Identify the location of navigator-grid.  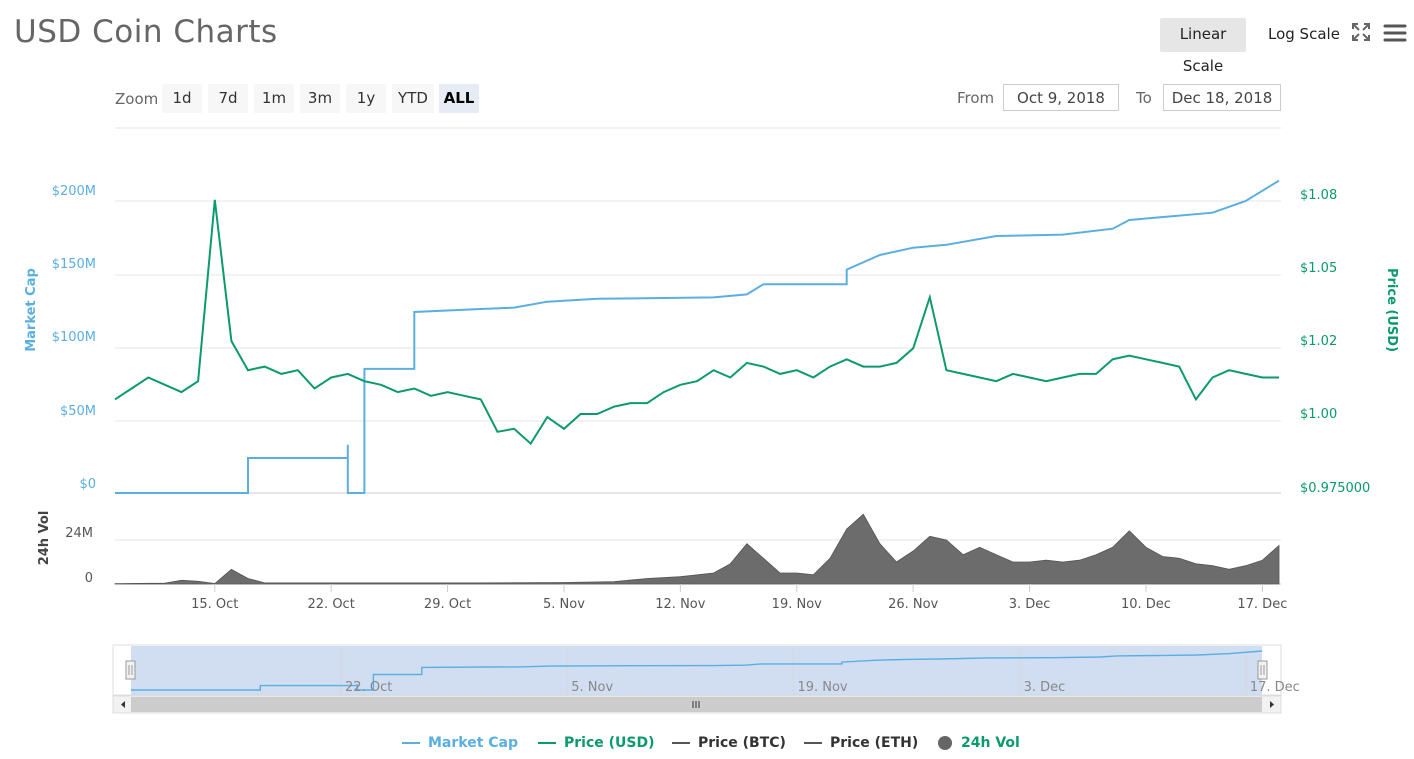
(793, 670).